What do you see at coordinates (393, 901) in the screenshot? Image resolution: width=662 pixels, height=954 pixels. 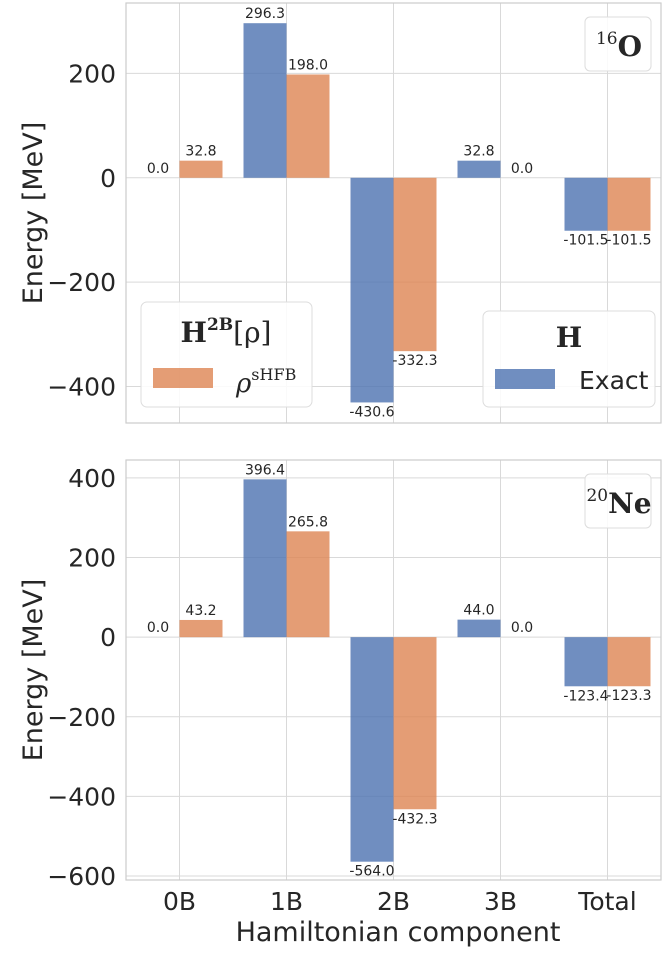 I see `x-tick-label: 2B` at bounding box center [393, 901].